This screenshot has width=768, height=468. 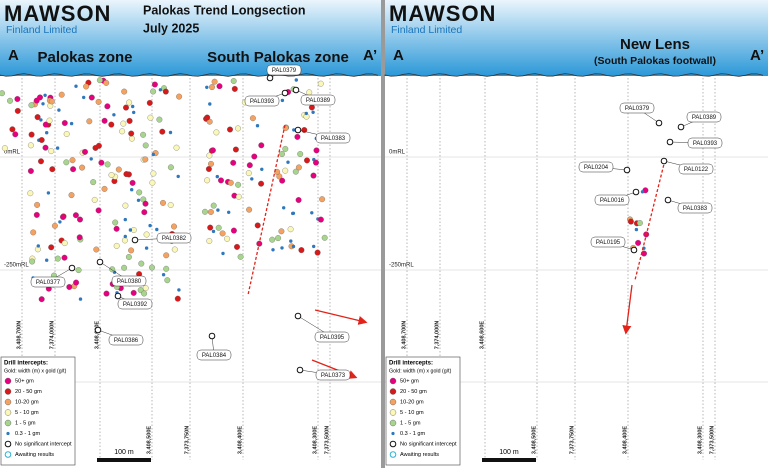 I want to click on hole-label: PAL0384, so click(x=214, y=356).